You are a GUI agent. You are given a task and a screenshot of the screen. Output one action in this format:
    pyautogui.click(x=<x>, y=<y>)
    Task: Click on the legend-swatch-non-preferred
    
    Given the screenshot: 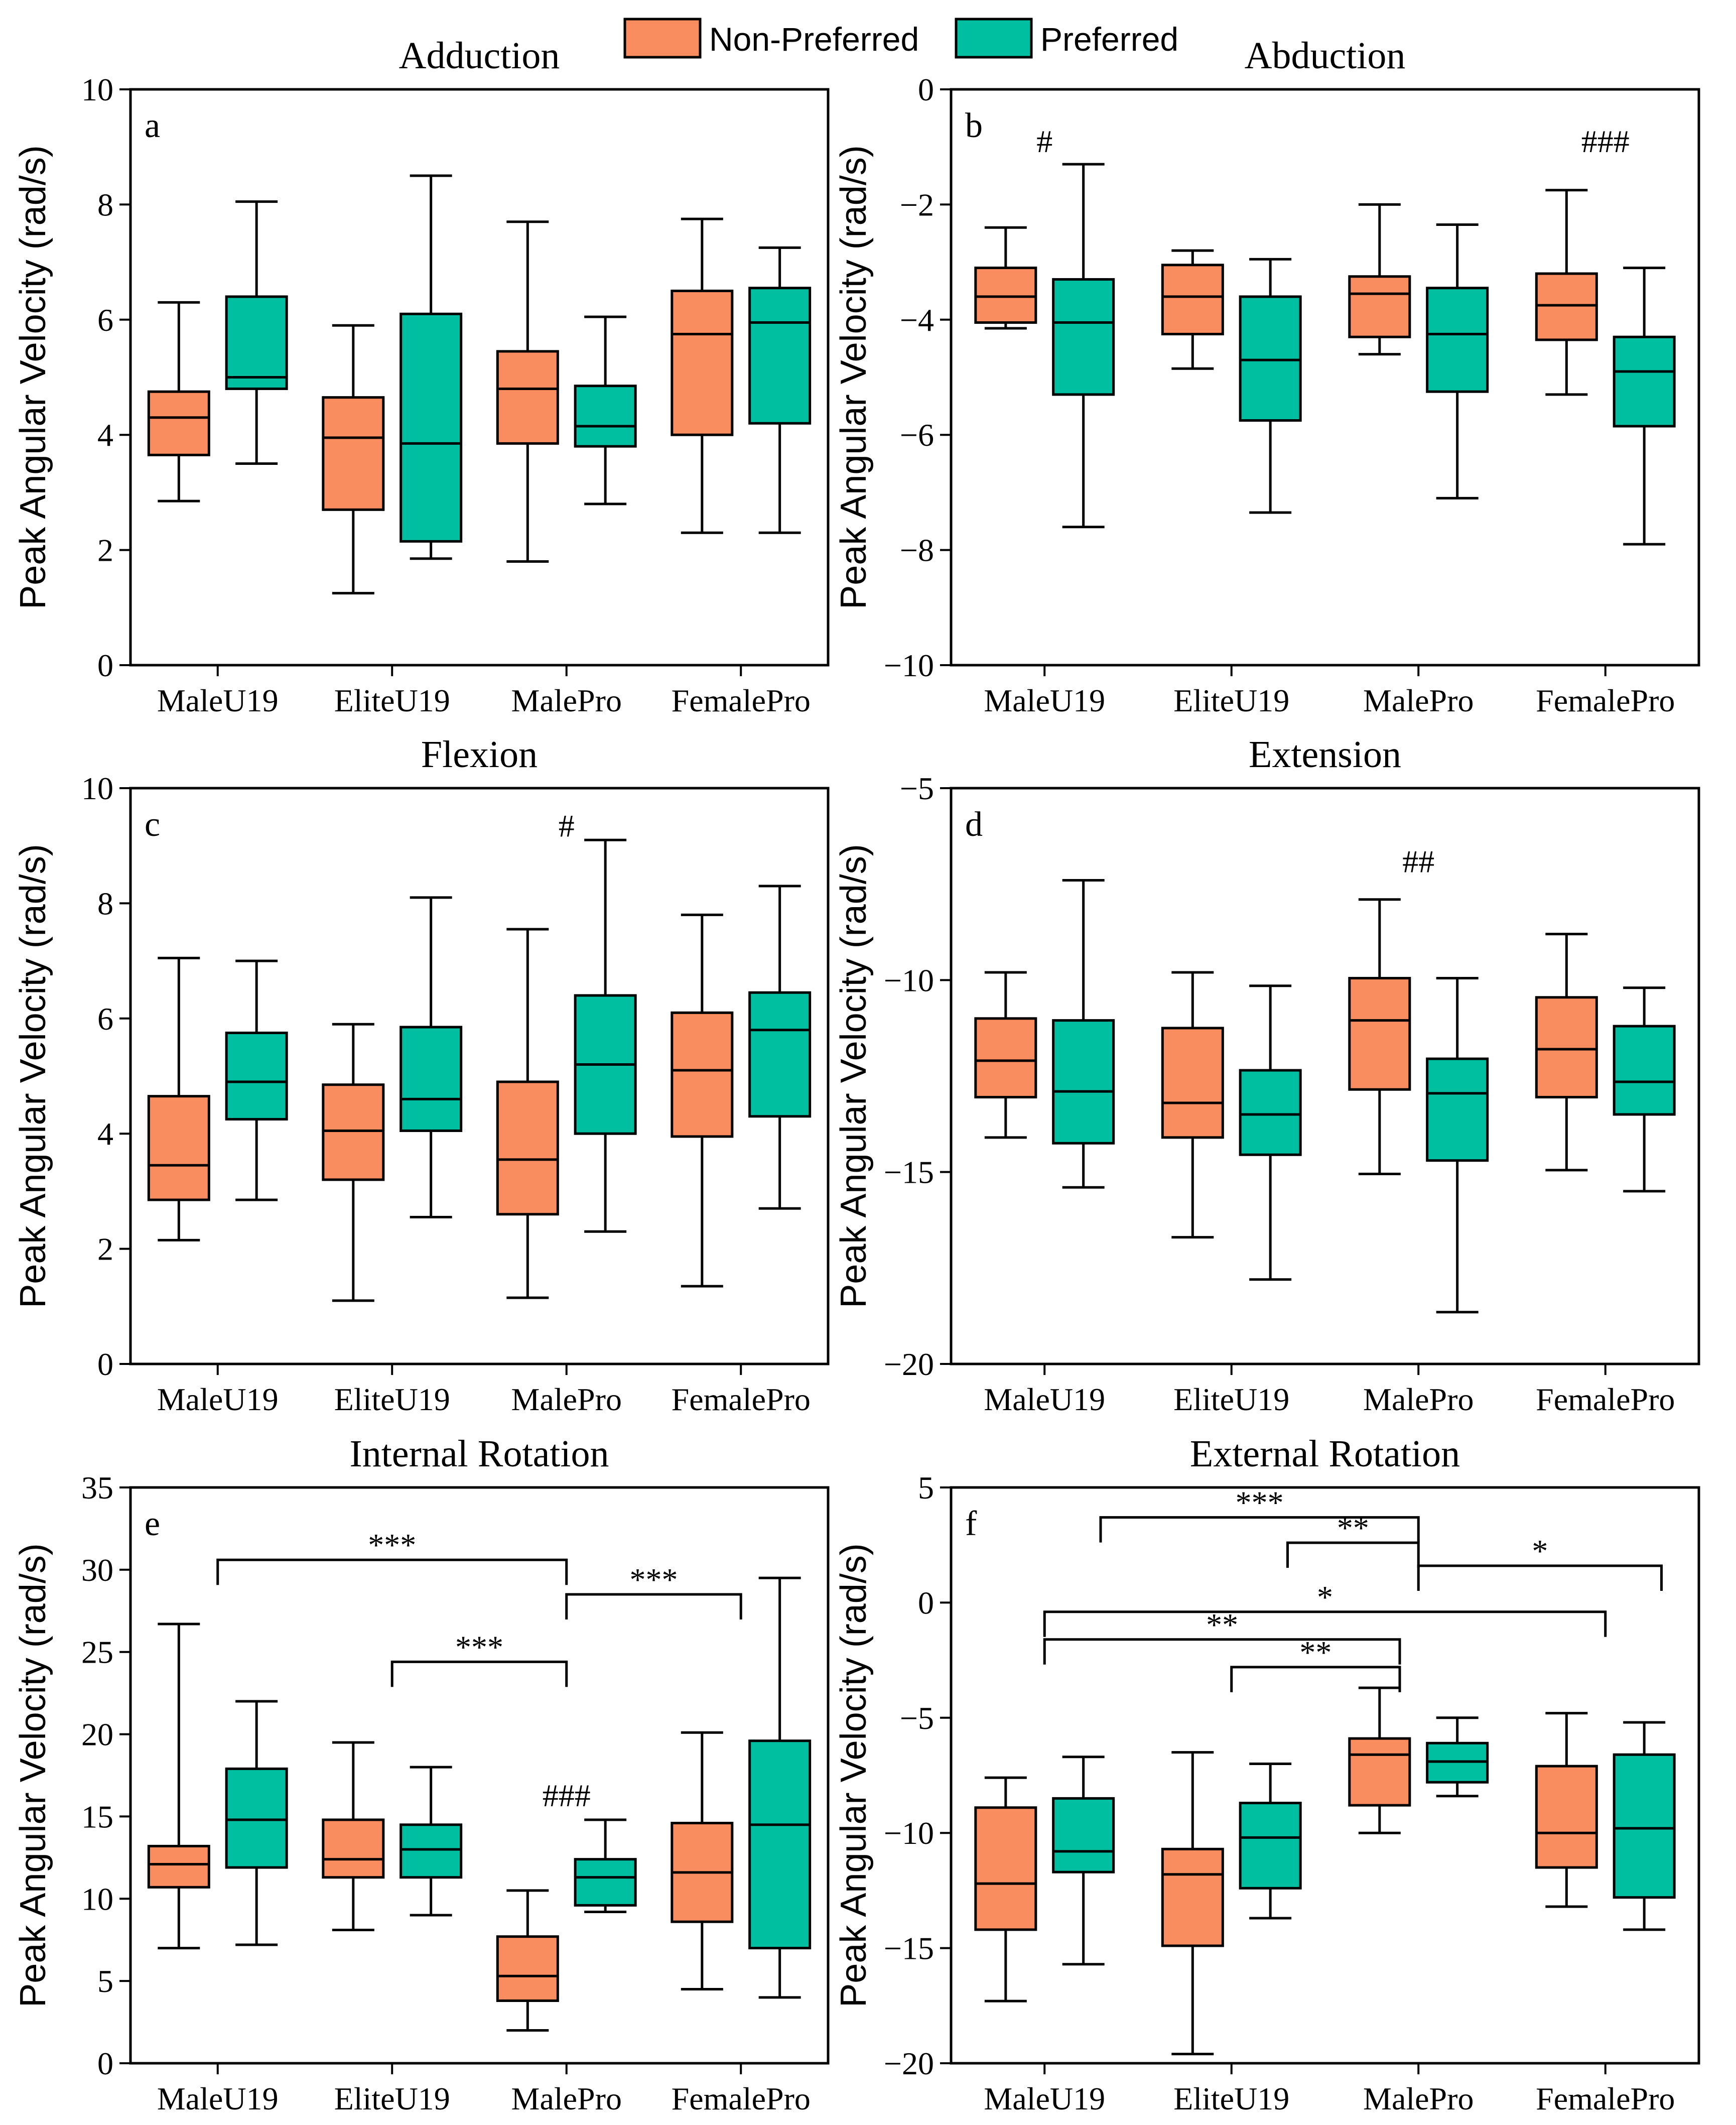 What is the action you would take?
    pyautogui.click(x=662, y=38)
    